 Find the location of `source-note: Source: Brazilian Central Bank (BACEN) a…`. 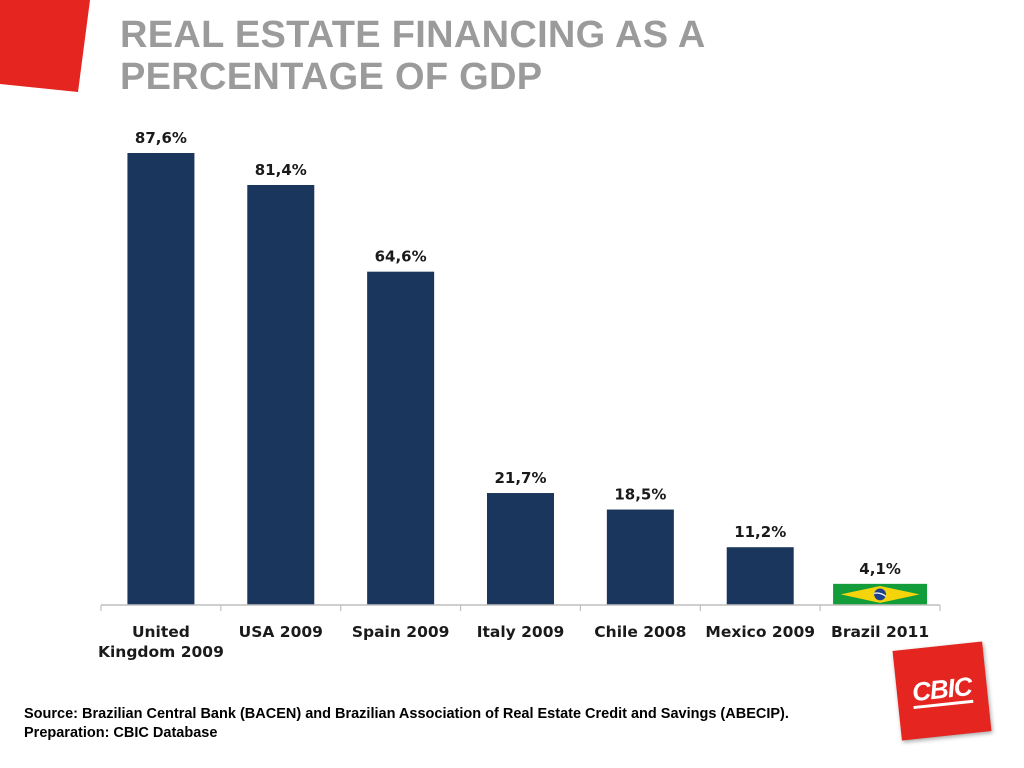

source-note: Source: Brazilian Central Bank (BACEN) a… is located at coordinates (454, 724).